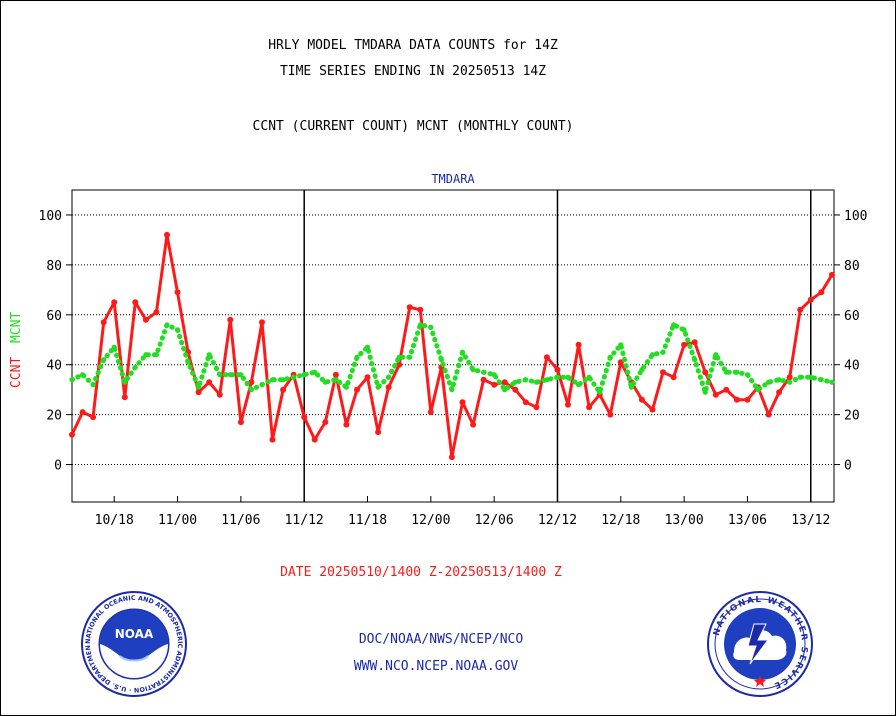 Image resolution: width=896 pixels, height=716 pixels. What do you see at coordinates (852, 316) in the screenshot?
I see `y-tick-label-right: 60` at bounding box center [852, 316].